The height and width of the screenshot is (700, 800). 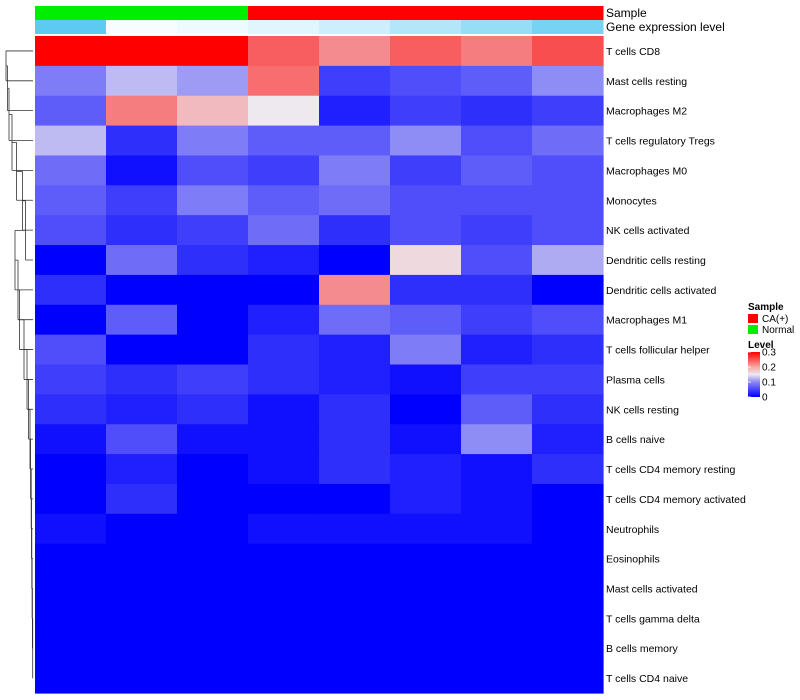 I want to click on heatmap-cell-r16-c3, so click(x=284, y=529).